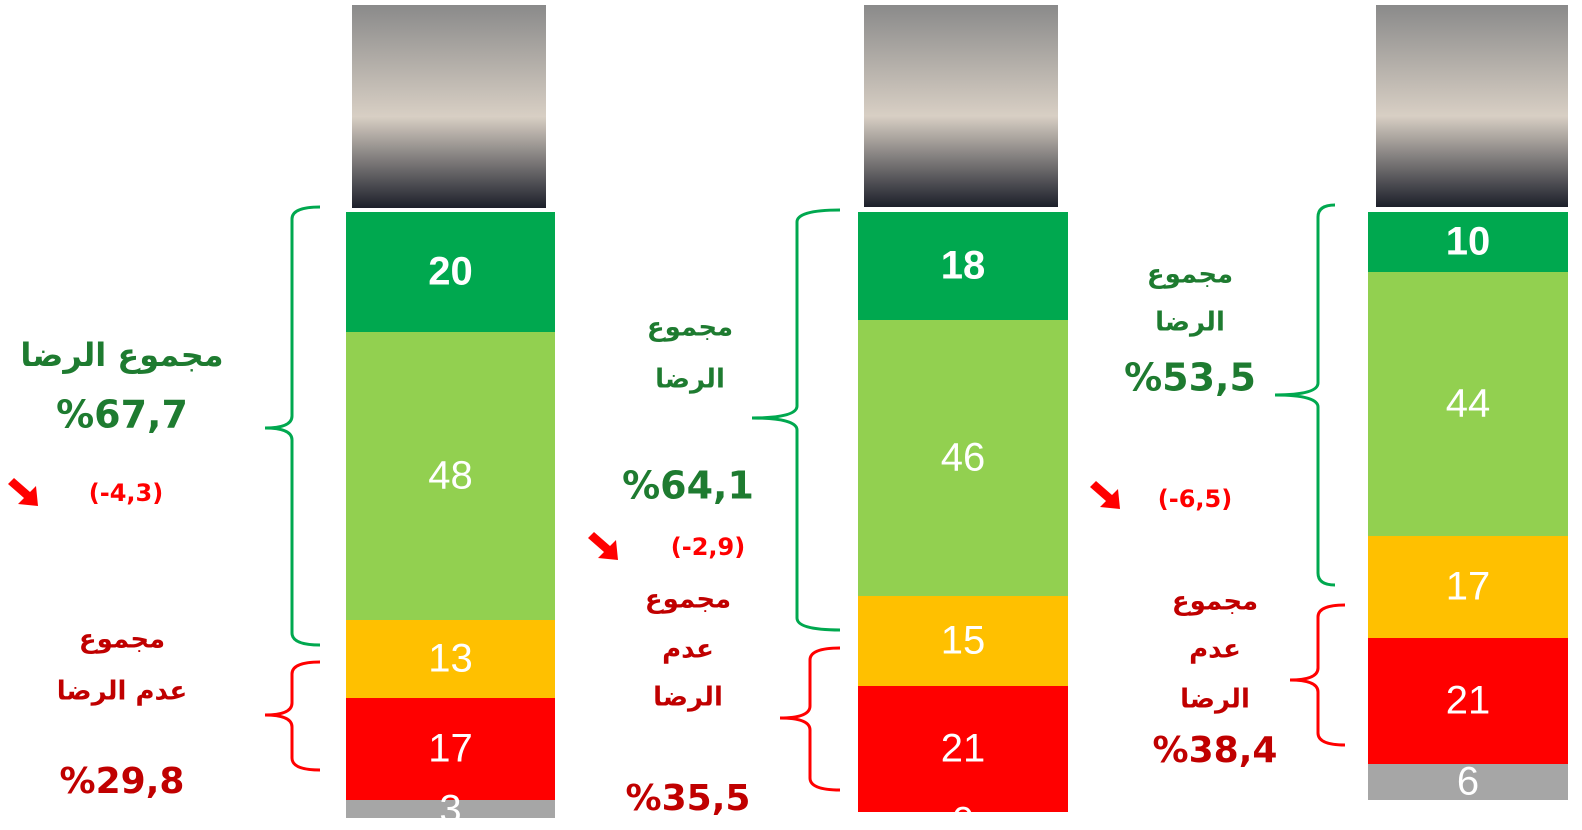 This screenshot has height=830, width=1582. I want to click on satisfied-total: %64,1, so click(688, 486).